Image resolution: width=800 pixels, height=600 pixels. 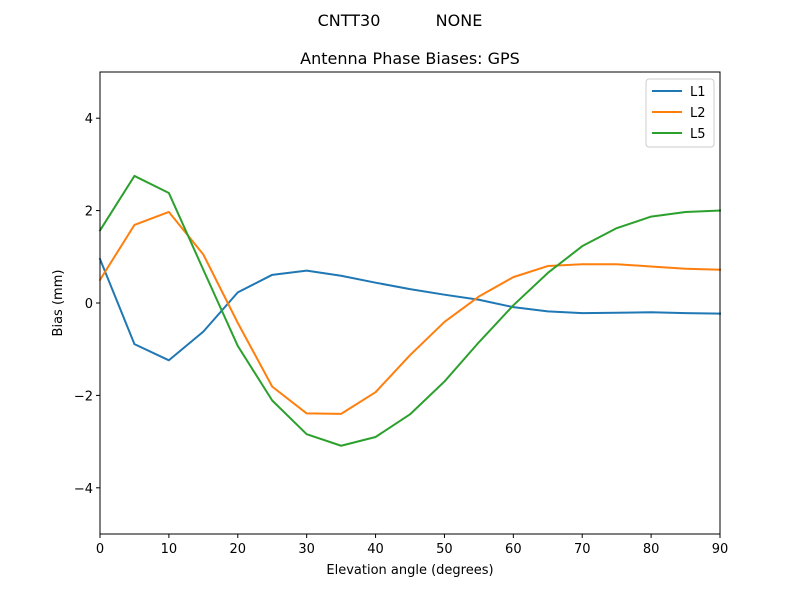 What do you see at coordinates (698, 113) in the screenshot?
I see `legend-label-l2: L2` at bounding box center [698, 113].